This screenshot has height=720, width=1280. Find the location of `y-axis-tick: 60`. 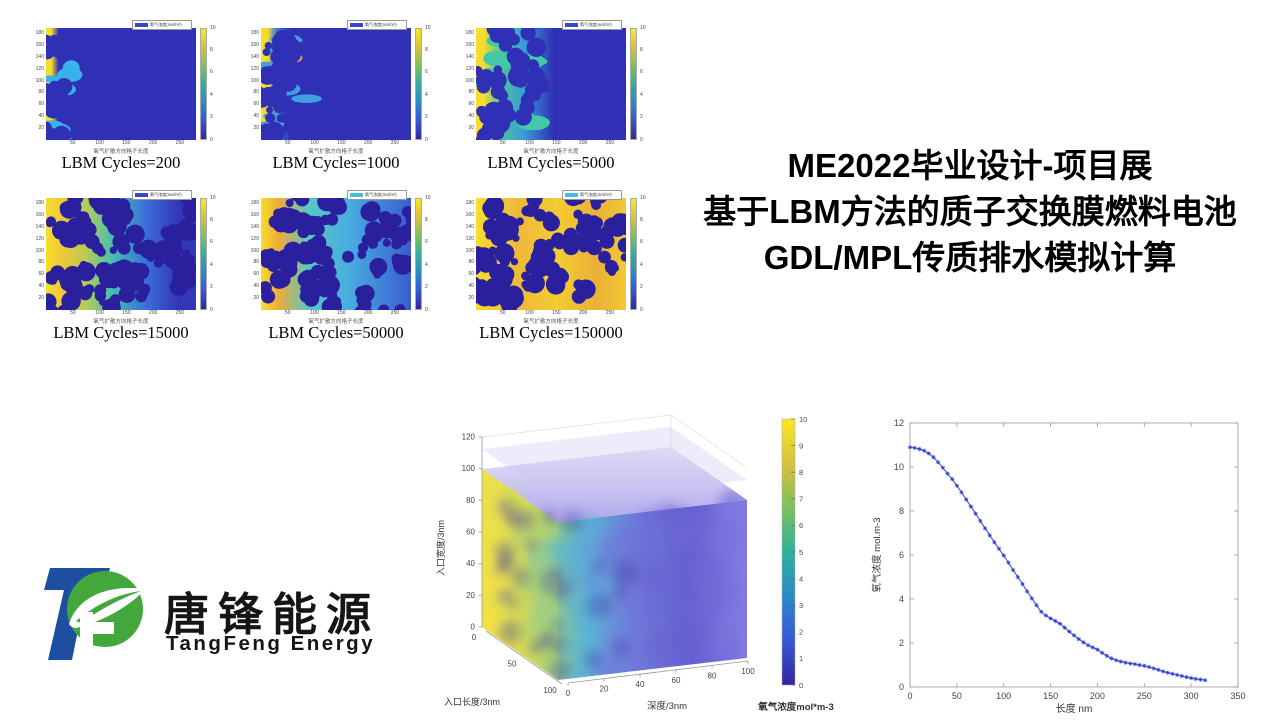

y-axis-tick: 60 is located at coordinates (471, 274).